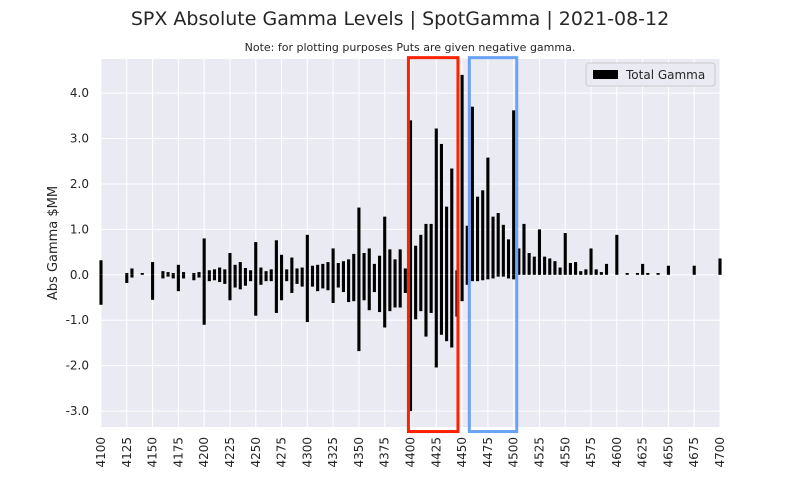 The width and height of the screenshot is (800, 480). What do you see at coordinates (720, 452) in the screenshot?
I see `x-tick-label: 4700` at bounding box center [720, 452].